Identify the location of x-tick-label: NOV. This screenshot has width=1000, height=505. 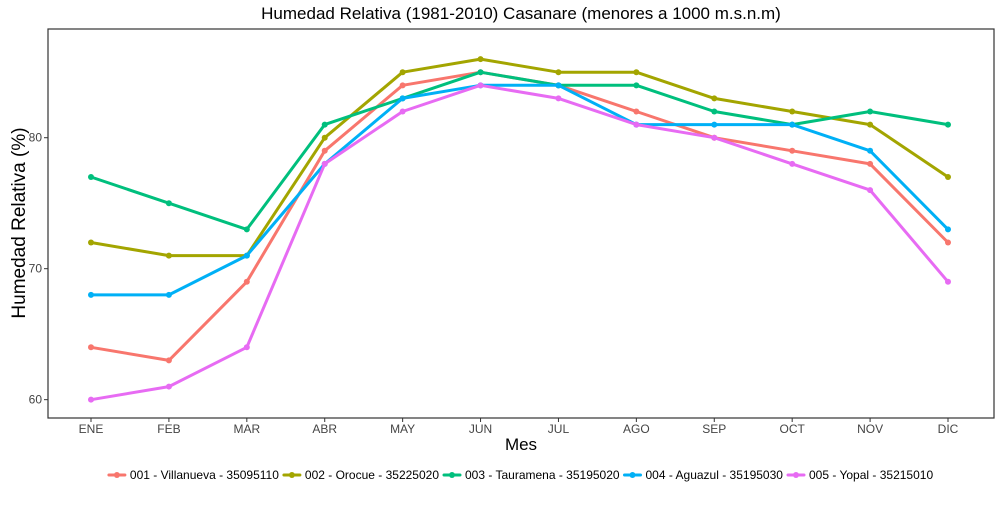
(870, 429).